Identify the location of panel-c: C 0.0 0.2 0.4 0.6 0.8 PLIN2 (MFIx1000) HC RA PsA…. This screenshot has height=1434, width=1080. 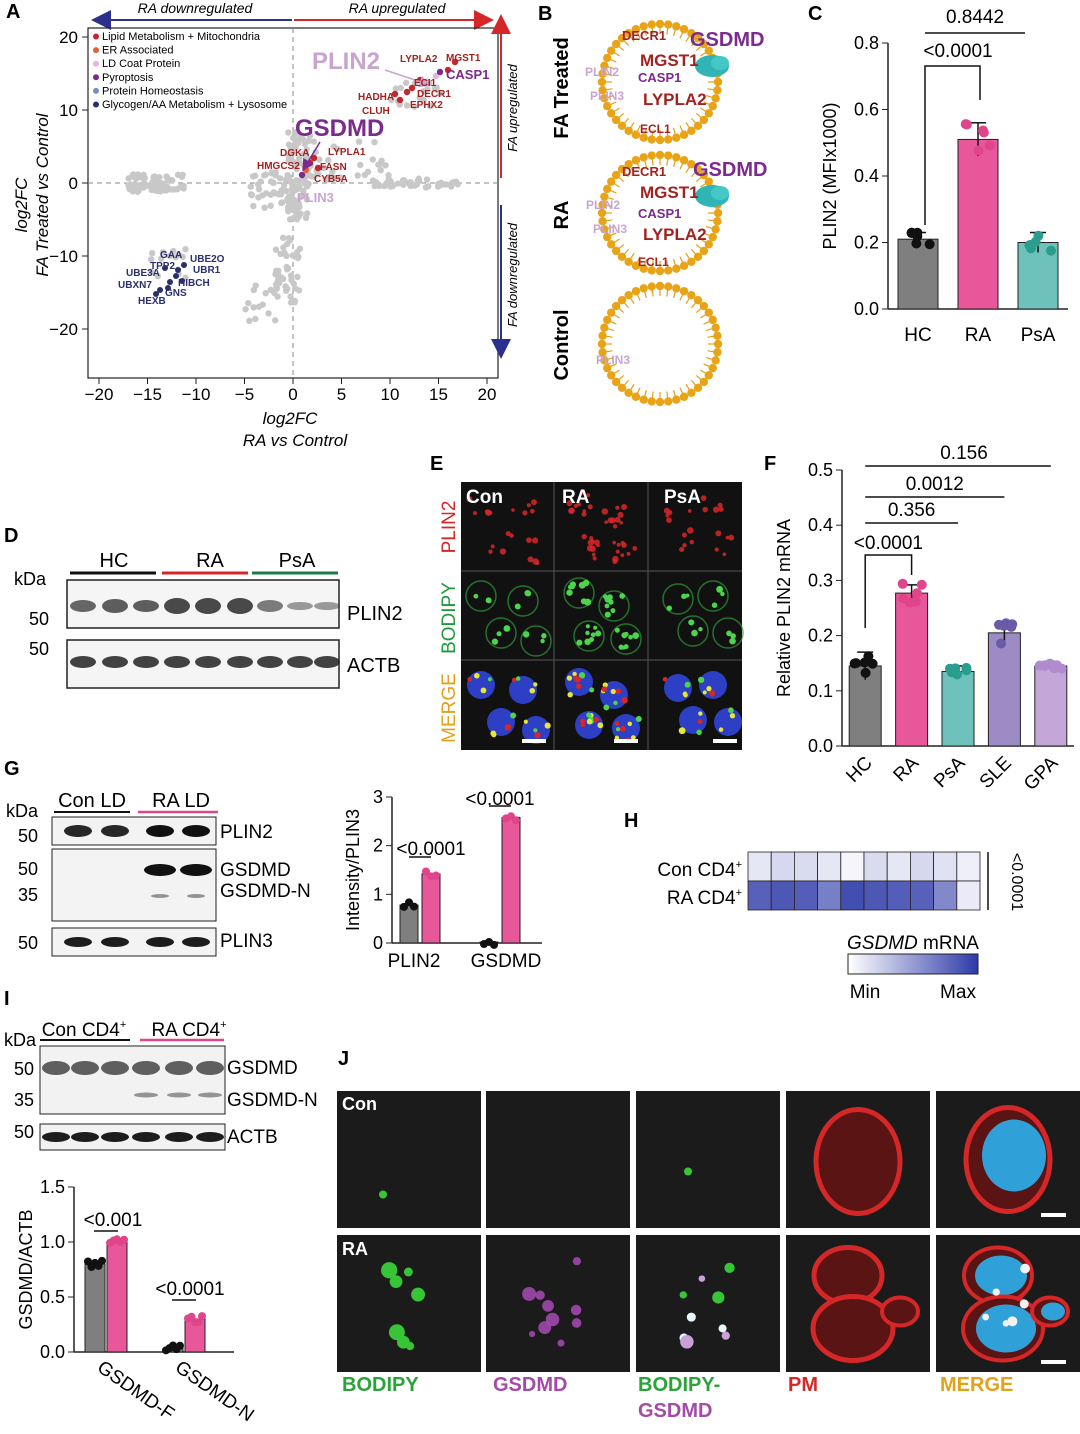
(938, 174).